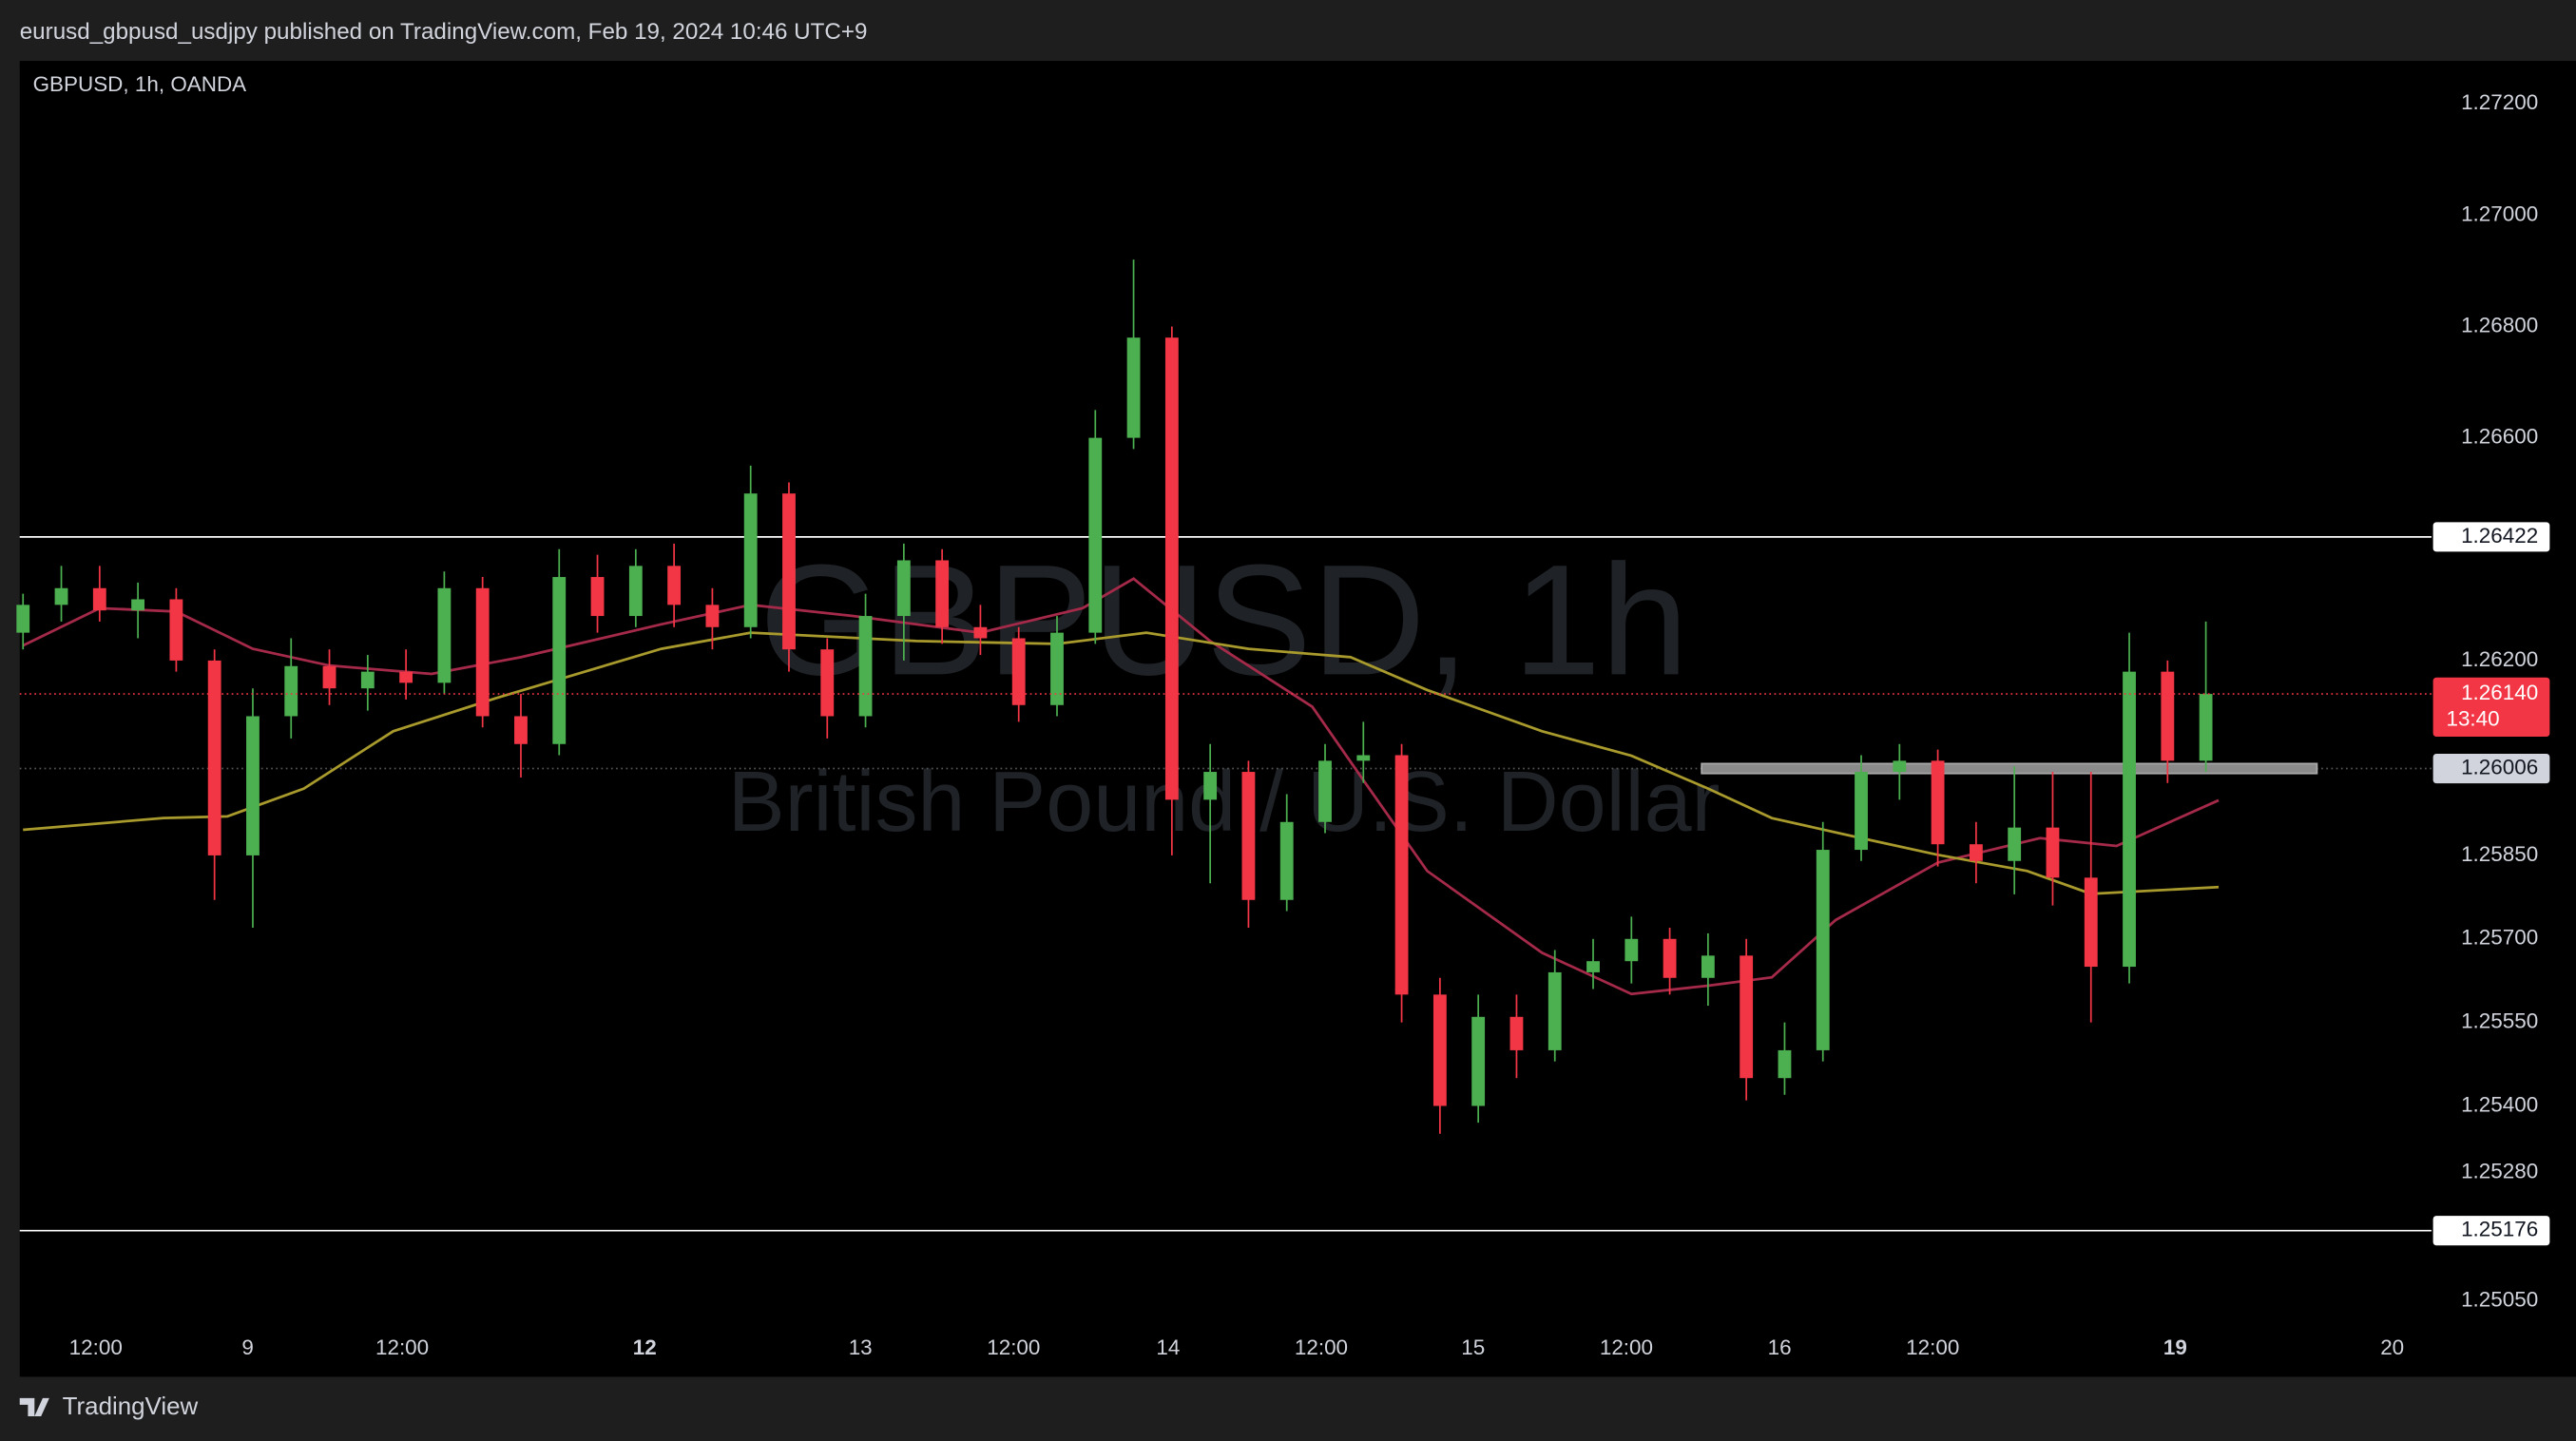 Image resolution: width=2576 pixels, height=1441 pixels. I want to click on y-tick-label: 1.25050, so click(2500, 1299).